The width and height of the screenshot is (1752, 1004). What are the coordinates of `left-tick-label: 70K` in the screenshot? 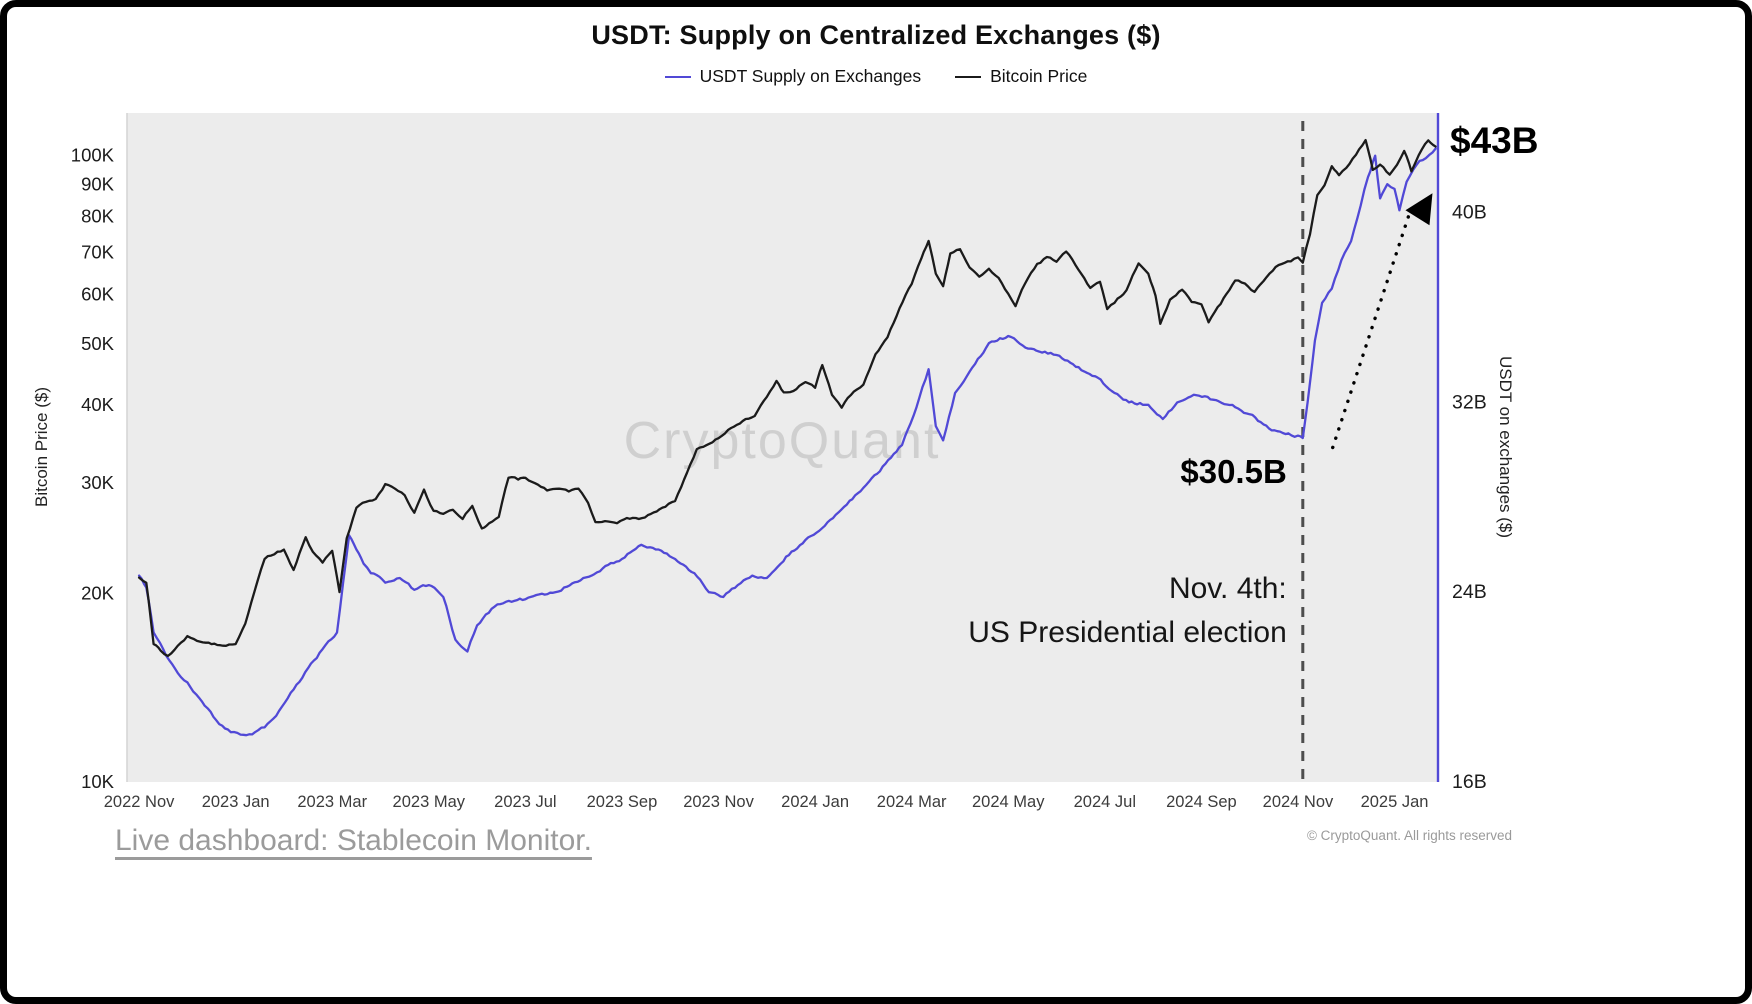 It's located at (98, 252).